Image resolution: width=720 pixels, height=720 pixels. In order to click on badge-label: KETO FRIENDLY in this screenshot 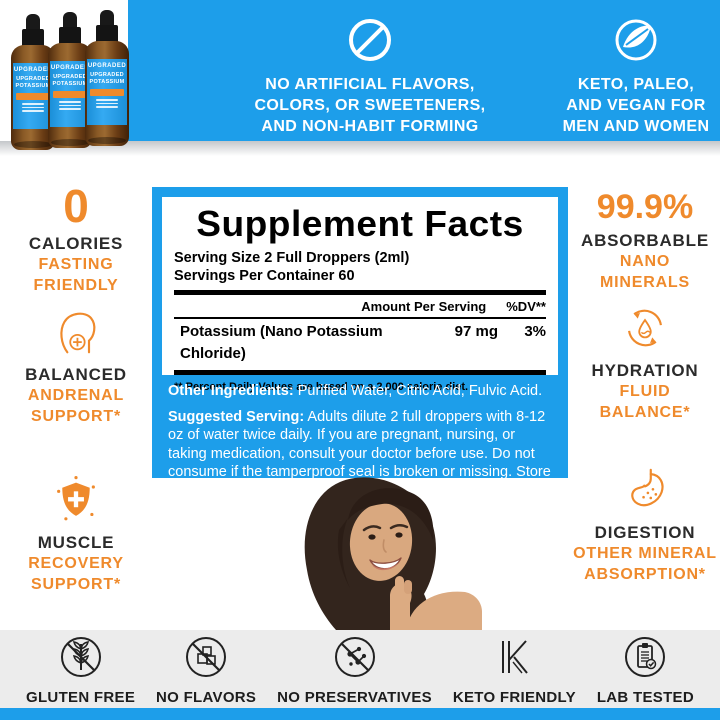, I will do `click(514, 697)`.